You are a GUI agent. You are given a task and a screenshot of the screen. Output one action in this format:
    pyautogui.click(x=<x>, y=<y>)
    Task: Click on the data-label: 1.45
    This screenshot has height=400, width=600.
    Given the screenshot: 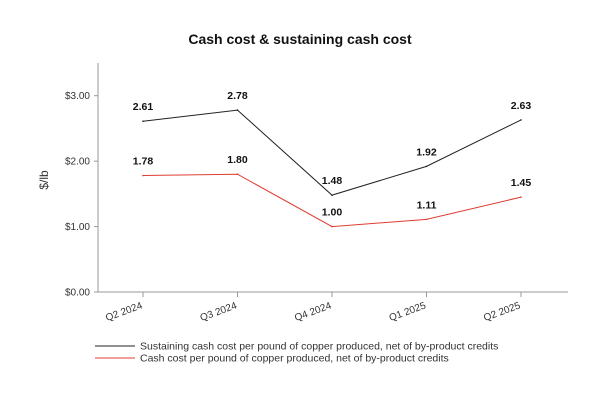 What is the action you would take?
    pyautogui.click(x=521, y=183)
    